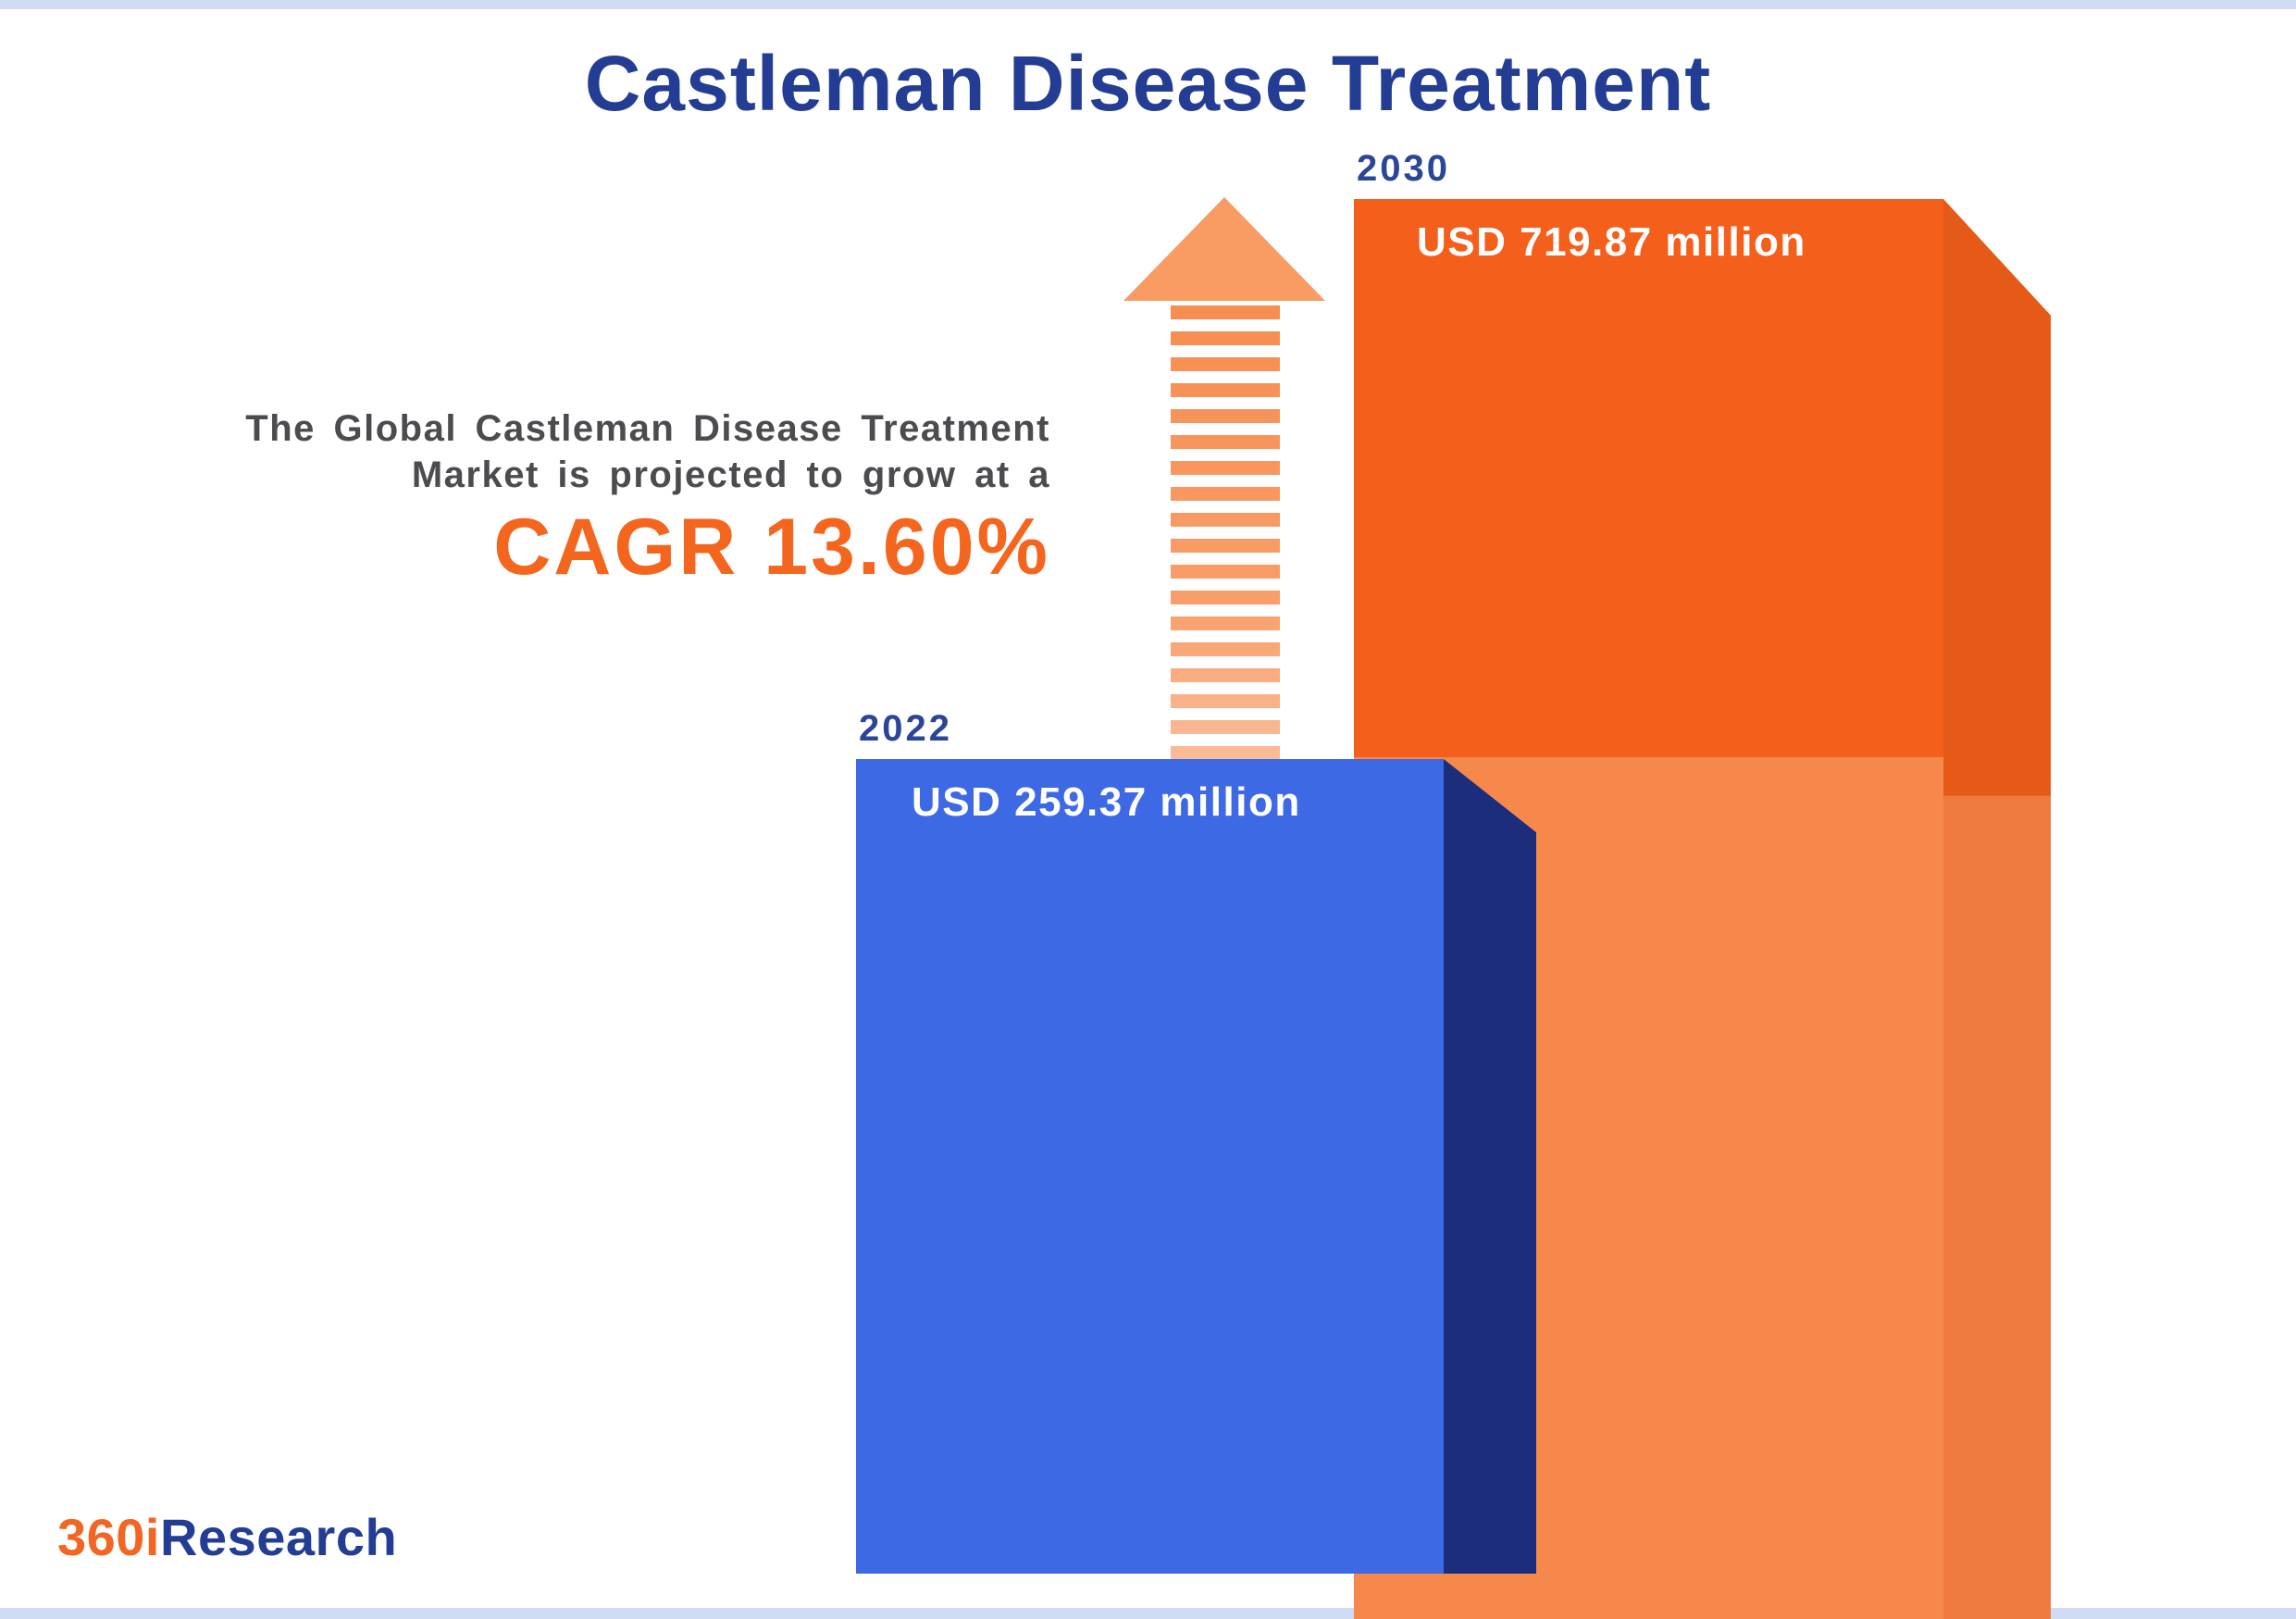 The height and width of the screenshot is (1619, 2296). I want to click on up-arrow-icon, so click(1224, 249).